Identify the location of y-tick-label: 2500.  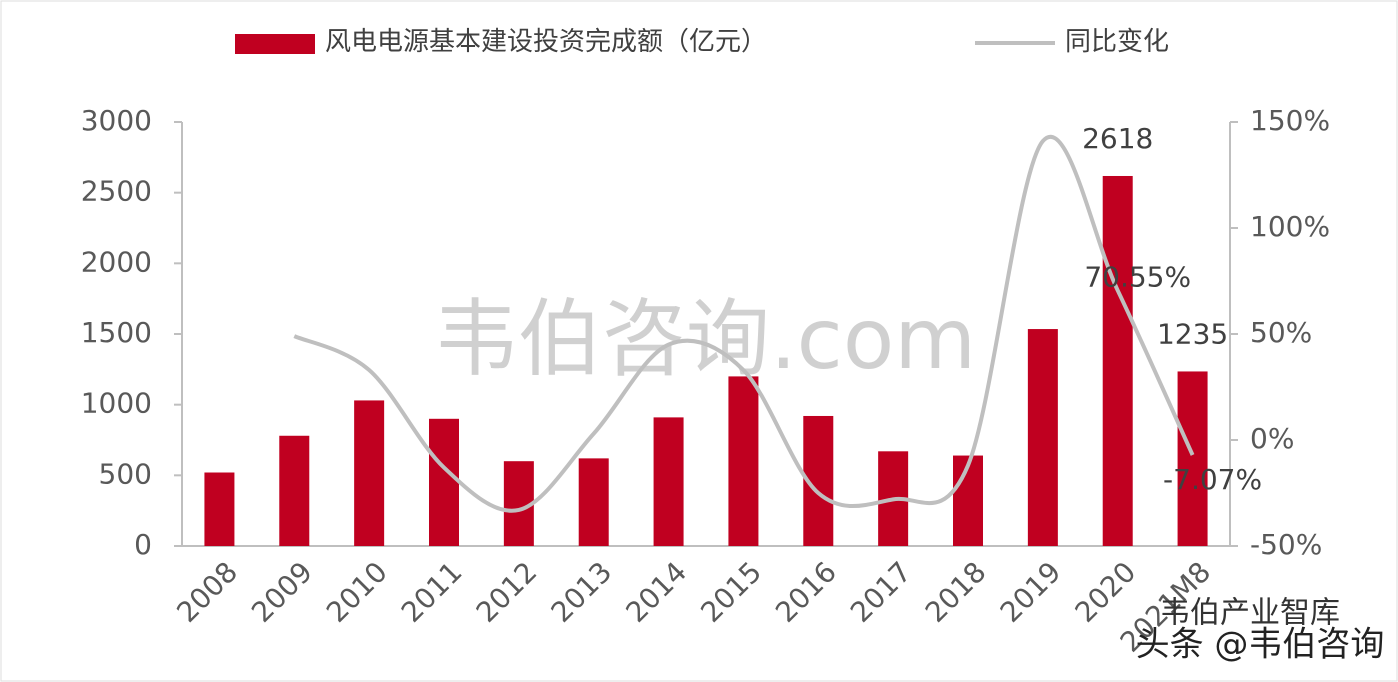
(116, 191).